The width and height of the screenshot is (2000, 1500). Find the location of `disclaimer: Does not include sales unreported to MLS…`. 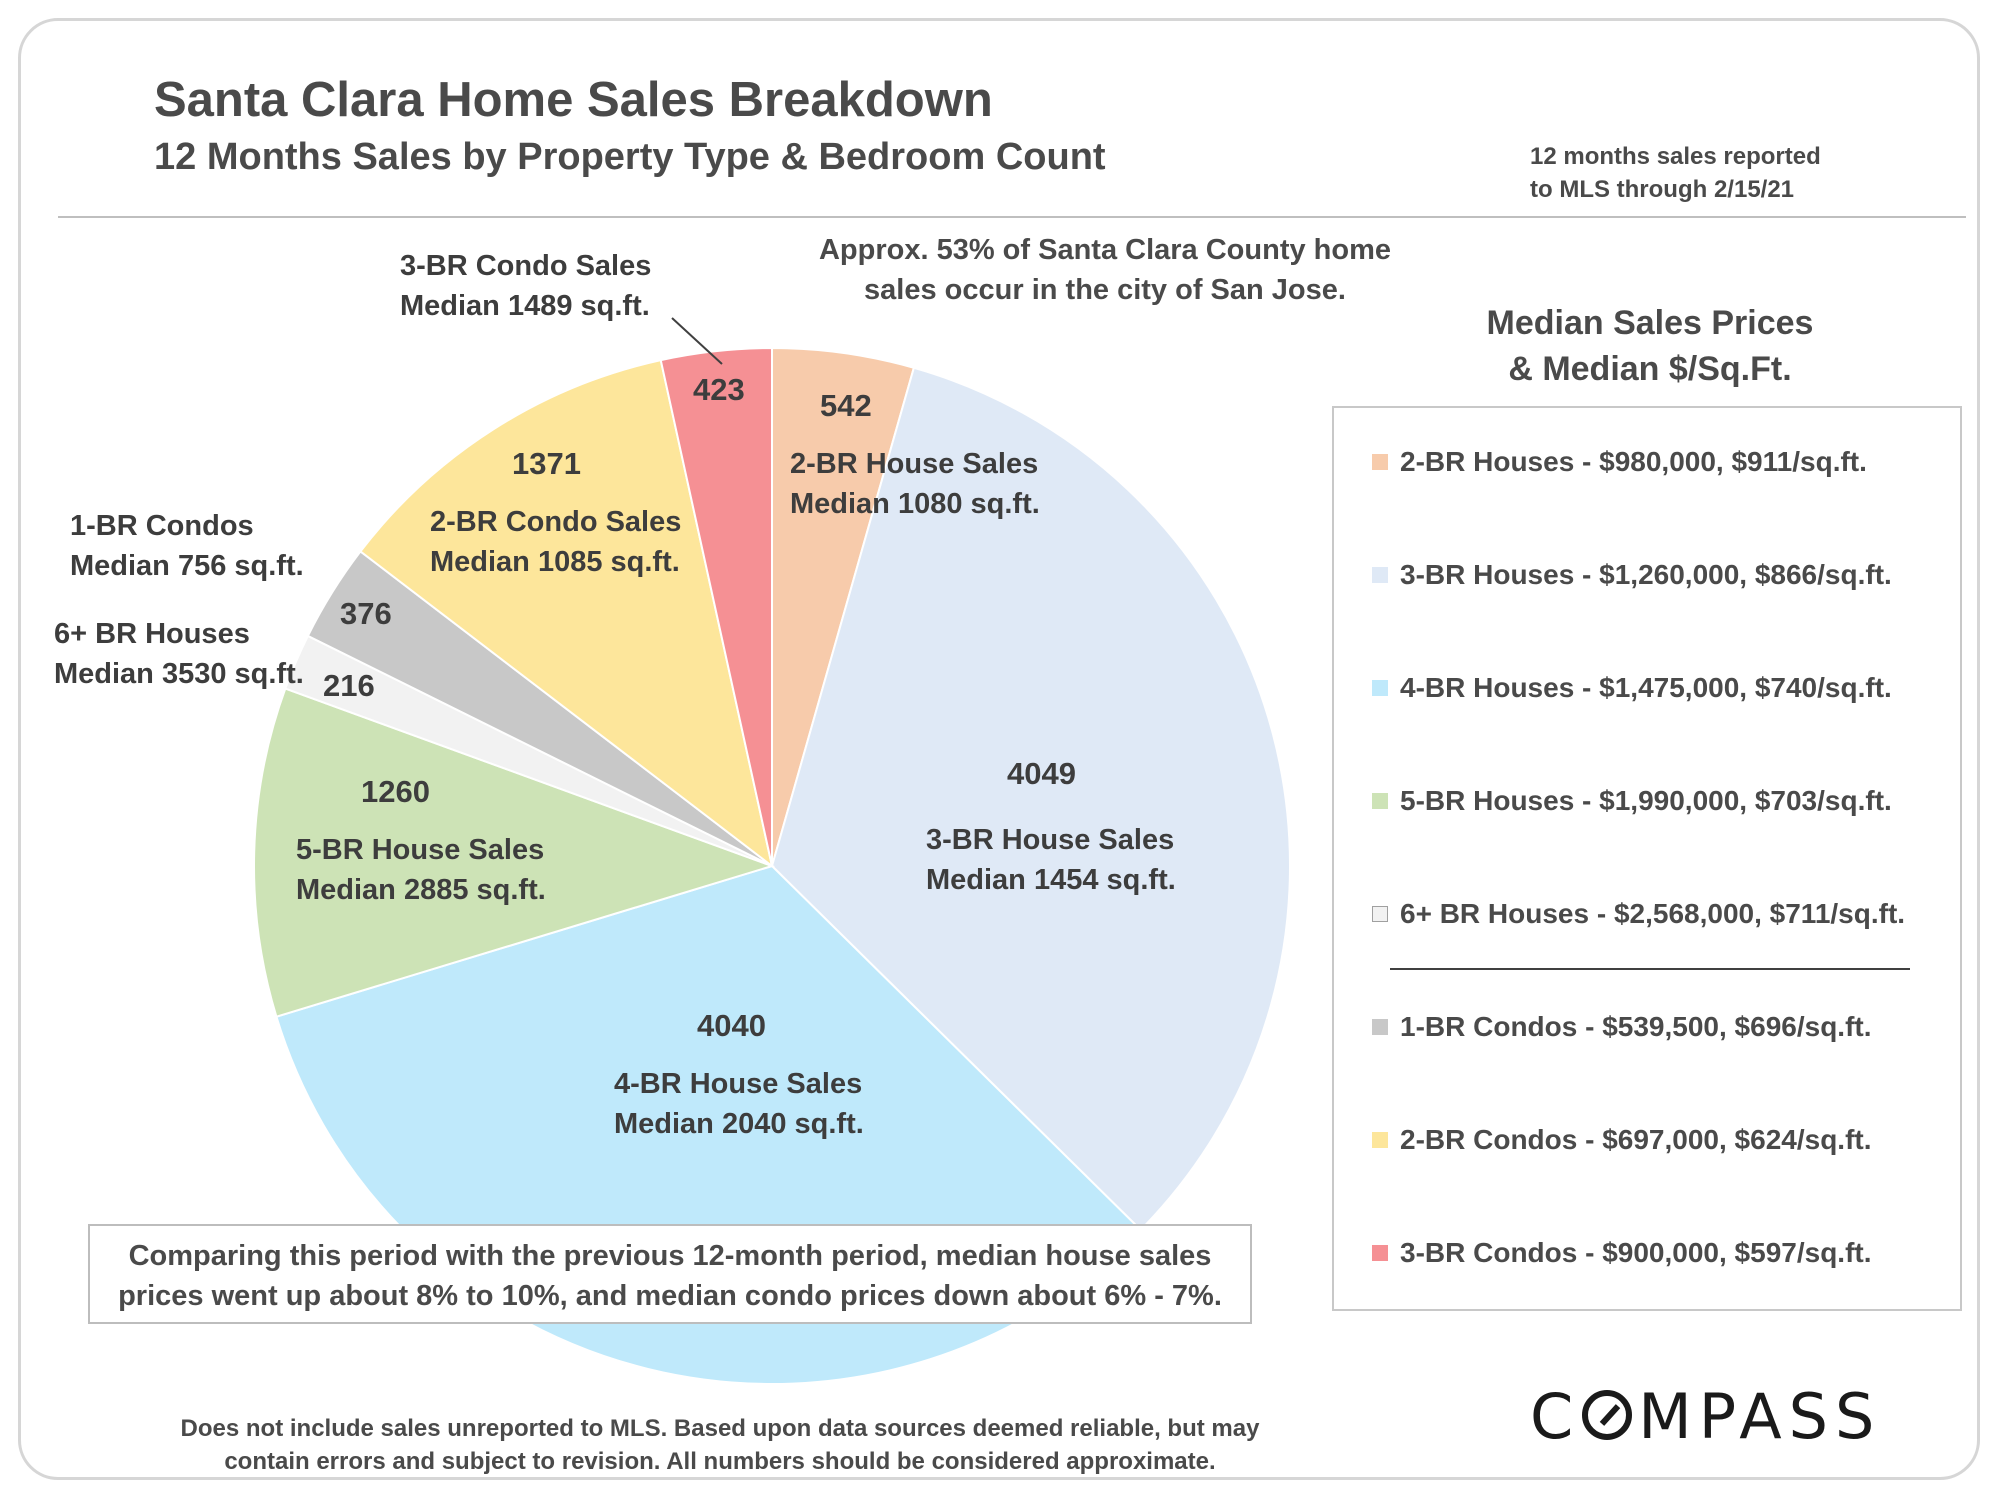

disclaimer: Does not include sales unreported to MLS… is located at coordinates (720, 1445).